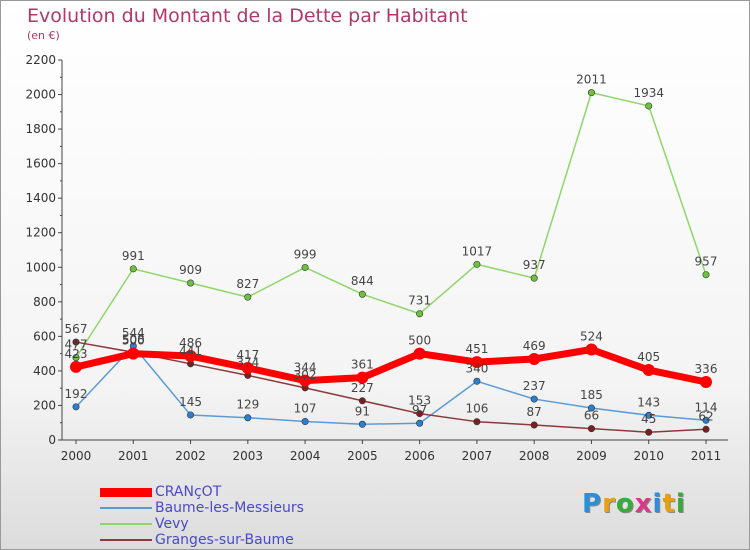 The width and height of the screenshot is (750, 550). I want to click on y-tick-label: 1000, so click(40, 267).